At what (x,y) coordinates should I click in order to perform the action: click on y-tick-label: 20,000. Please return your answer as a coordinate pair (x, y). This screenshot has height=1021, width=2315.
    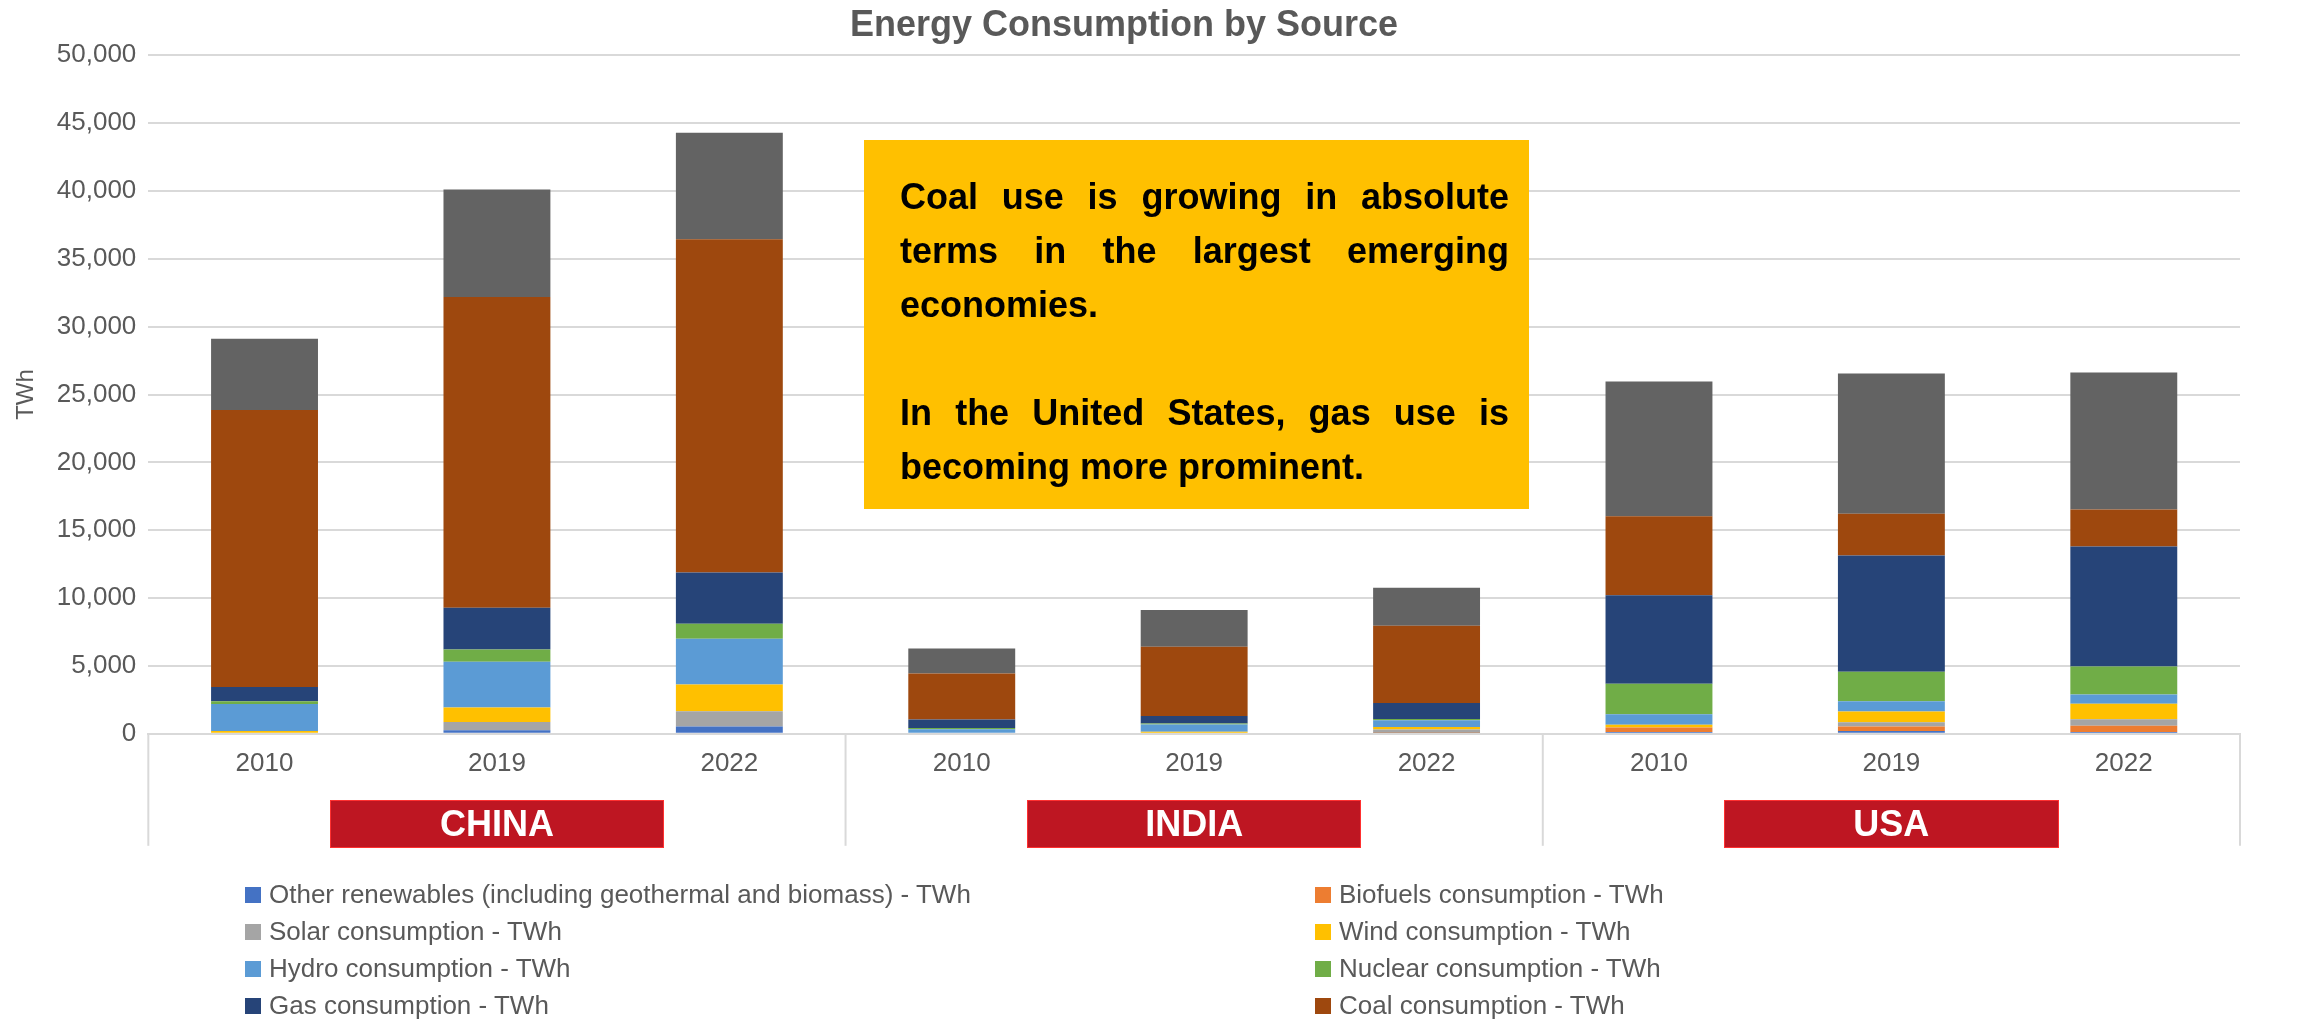
    Looking at the image, I should click on (96, 460).